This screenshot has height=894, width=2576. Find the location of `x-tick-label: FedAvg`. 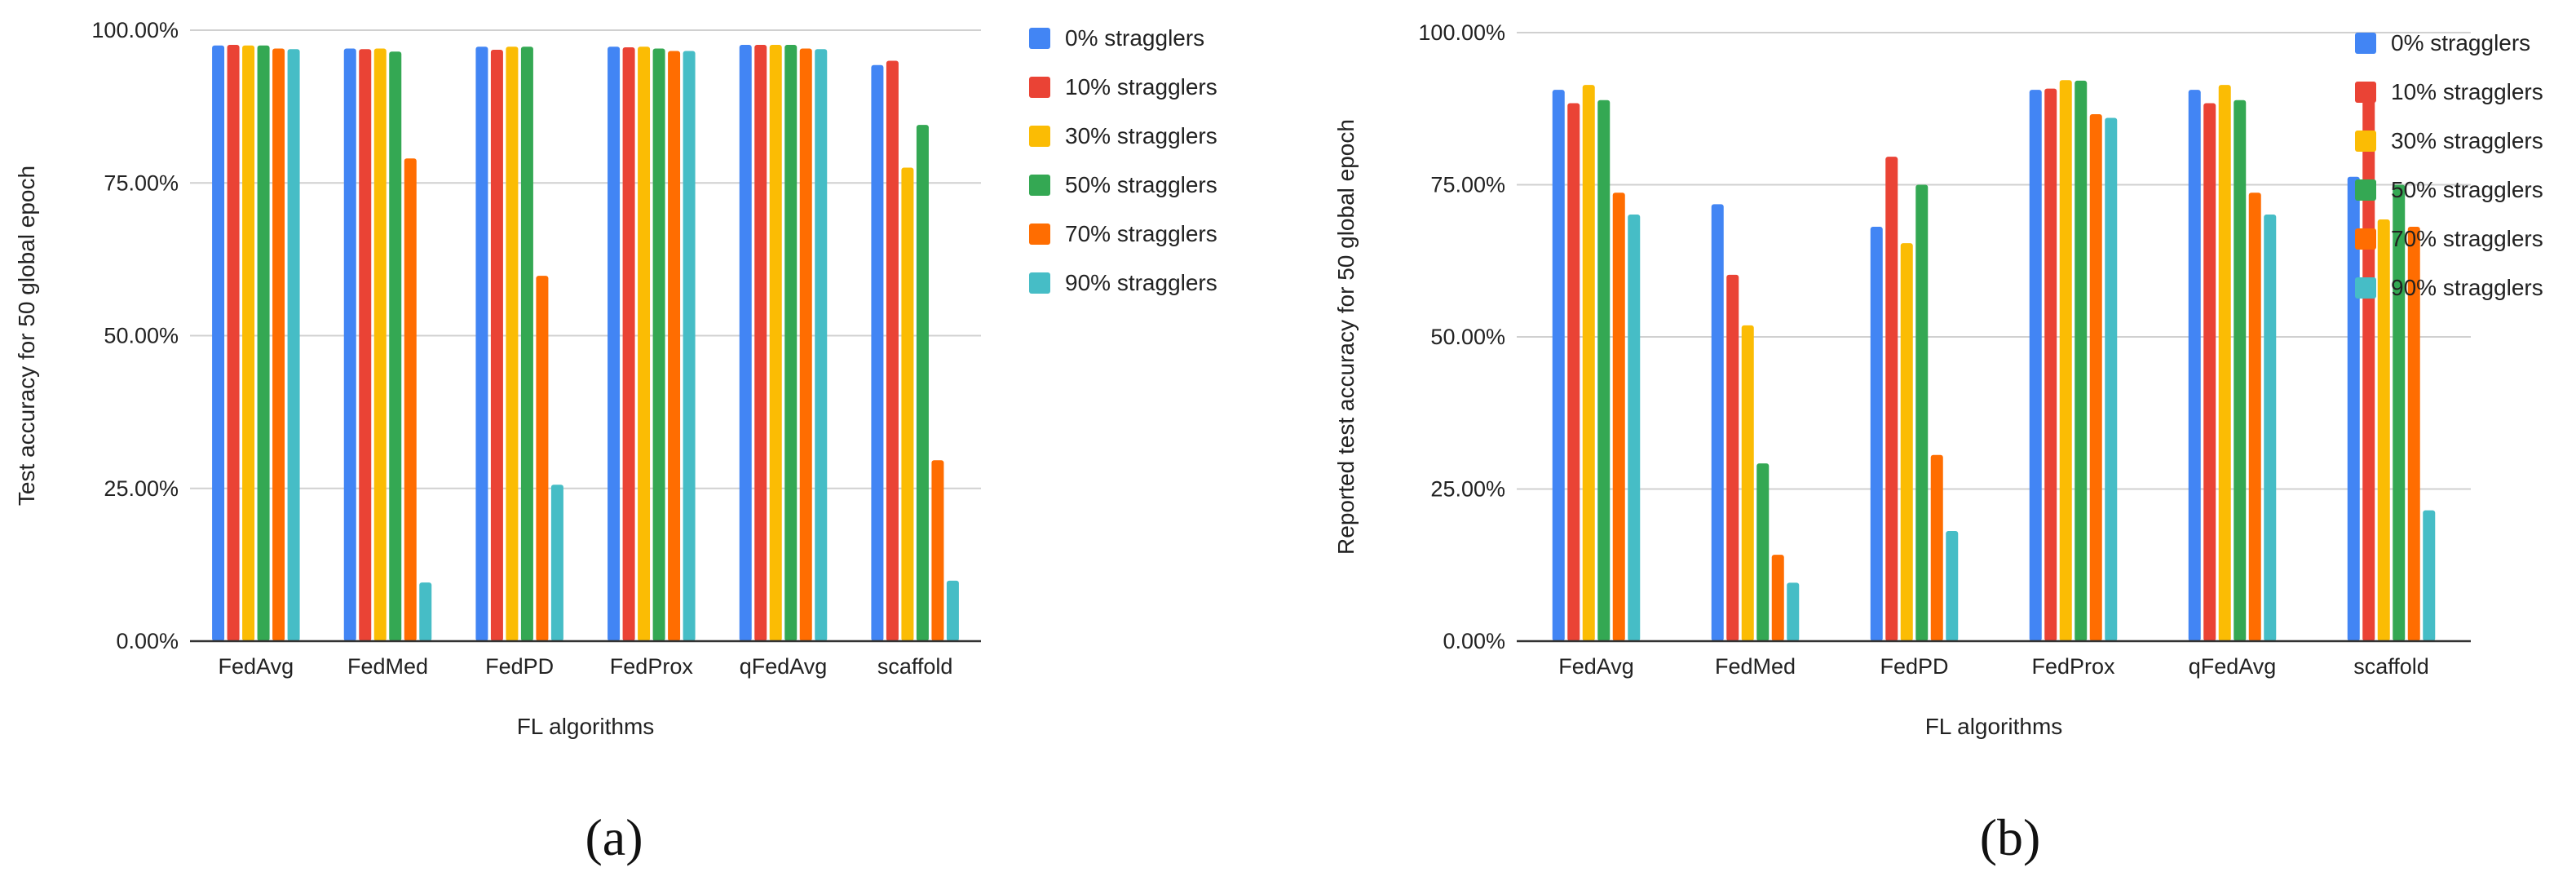

x-tick-label: FedAvg is located at coordinates (256, 666).